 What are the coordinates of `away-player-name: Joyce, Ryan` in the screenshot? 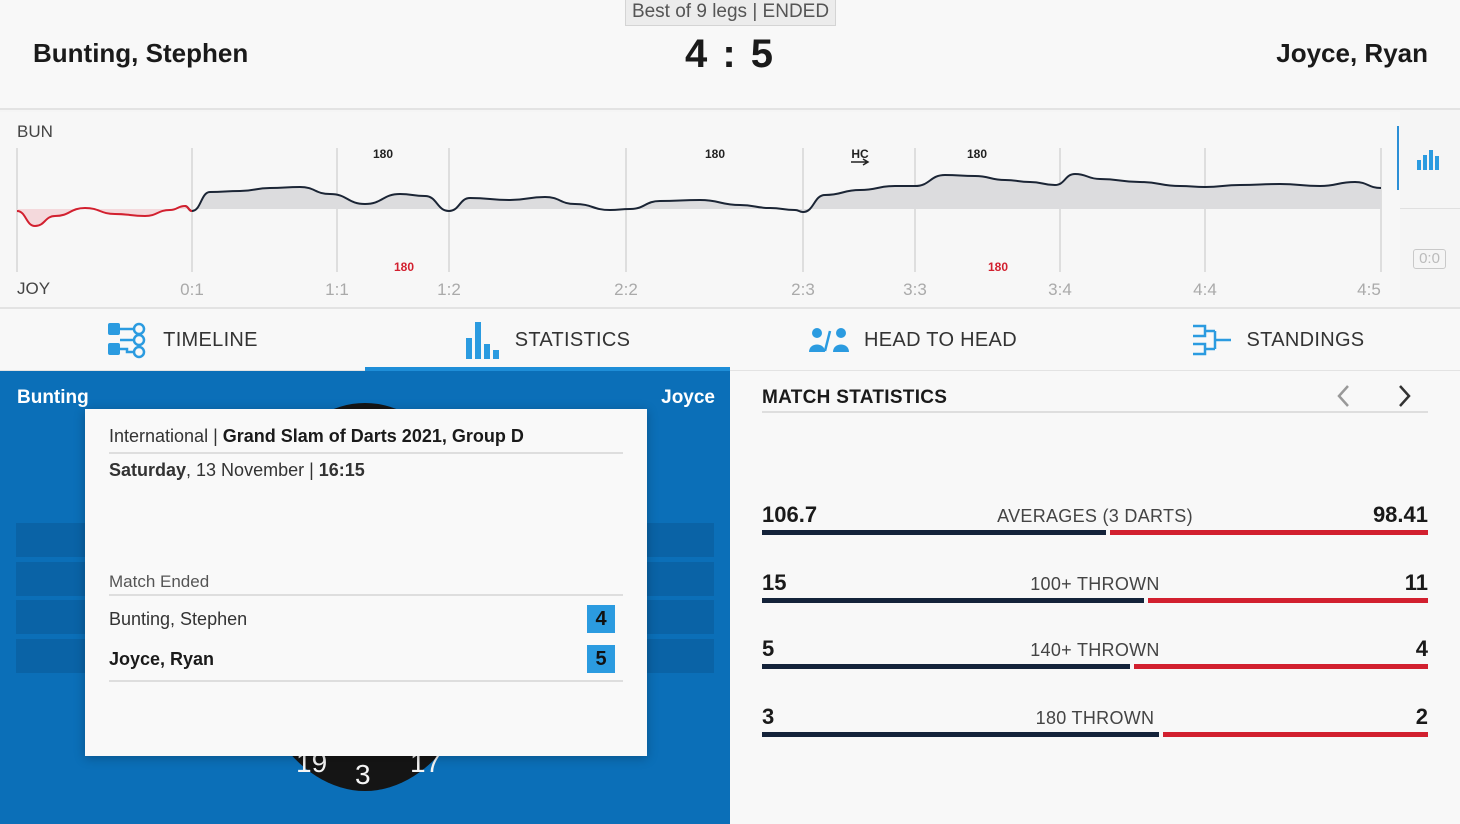 It's located at (1352, 53).